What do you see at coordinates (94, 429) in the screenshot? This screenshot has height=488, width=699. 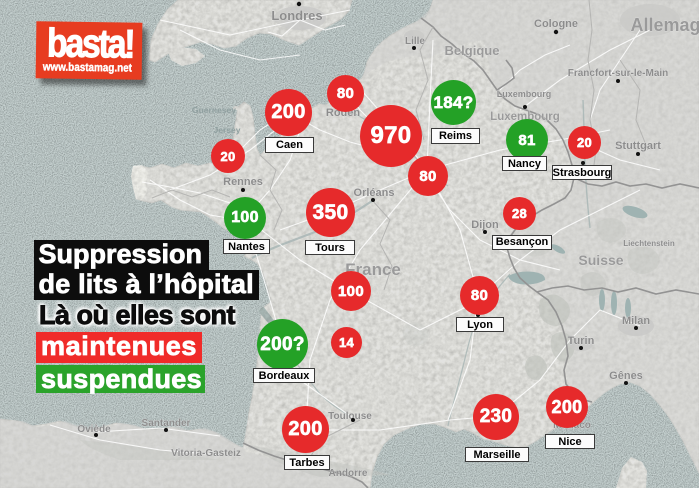 I see `svg-text: Oviède` at bounding box center [94, 429].